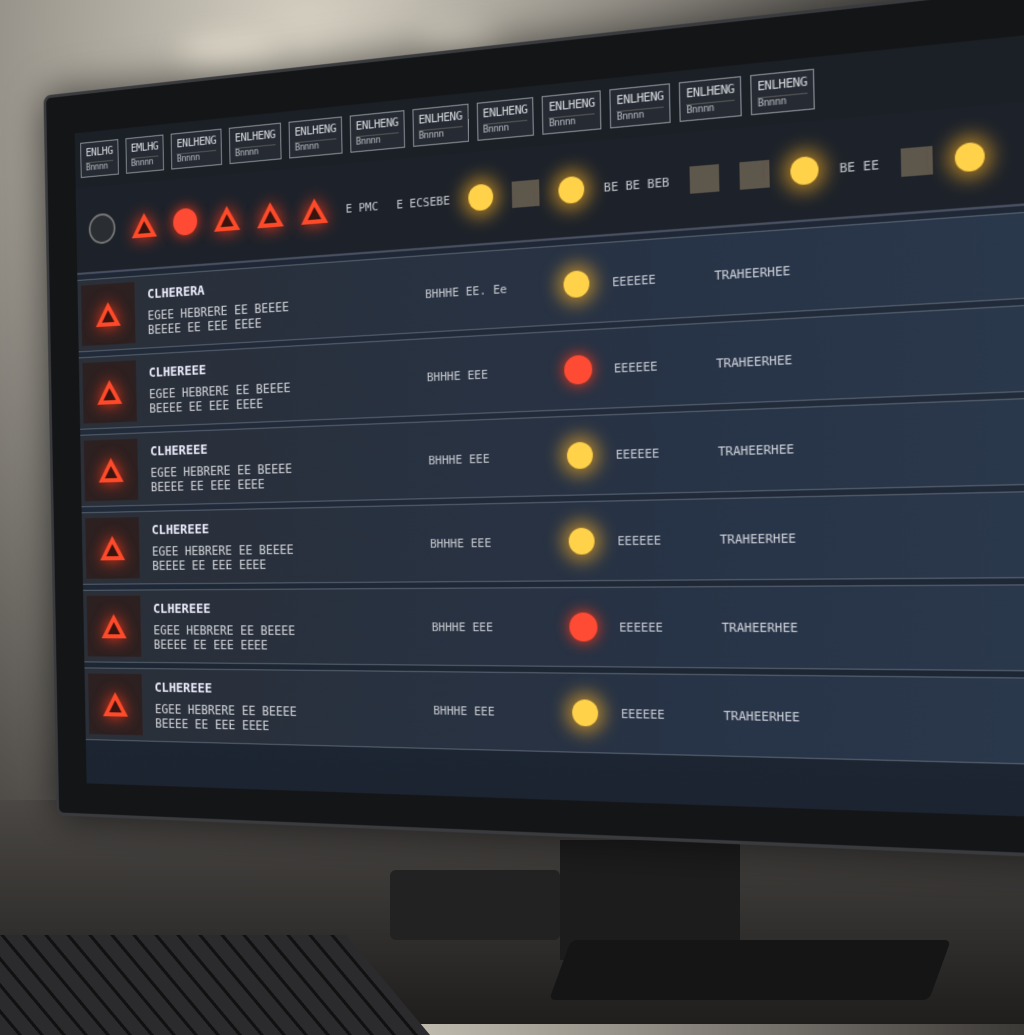 This screenshot has width=1024, height=1035. Describe the element at coordinates (286, 284) in the screenshot. I see `alert-title: CLHERERA` at that location.